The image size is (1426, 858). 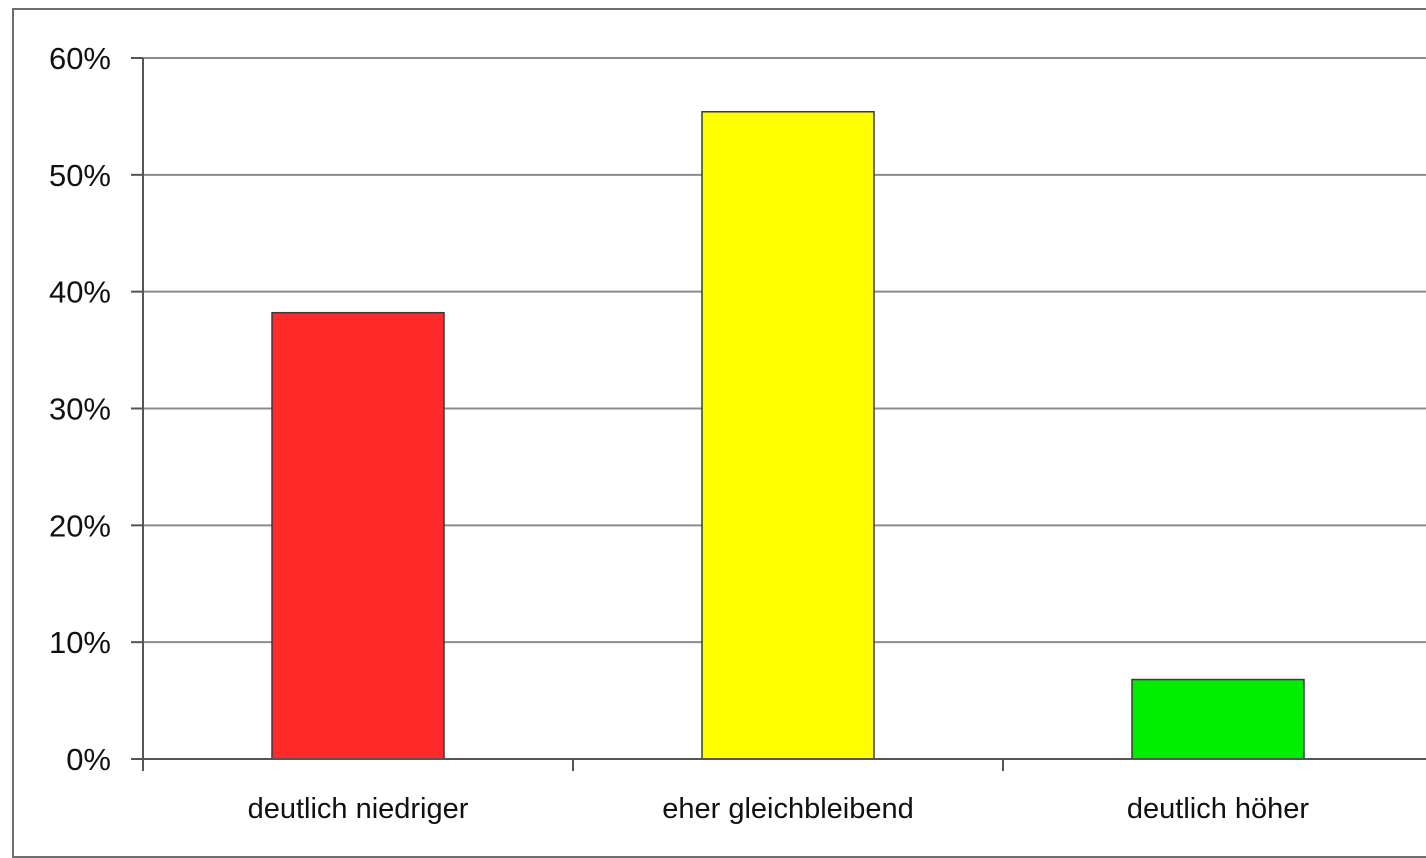 I want to click on x-category-label: eher gleichbleibend, so click(x=788, y=809).